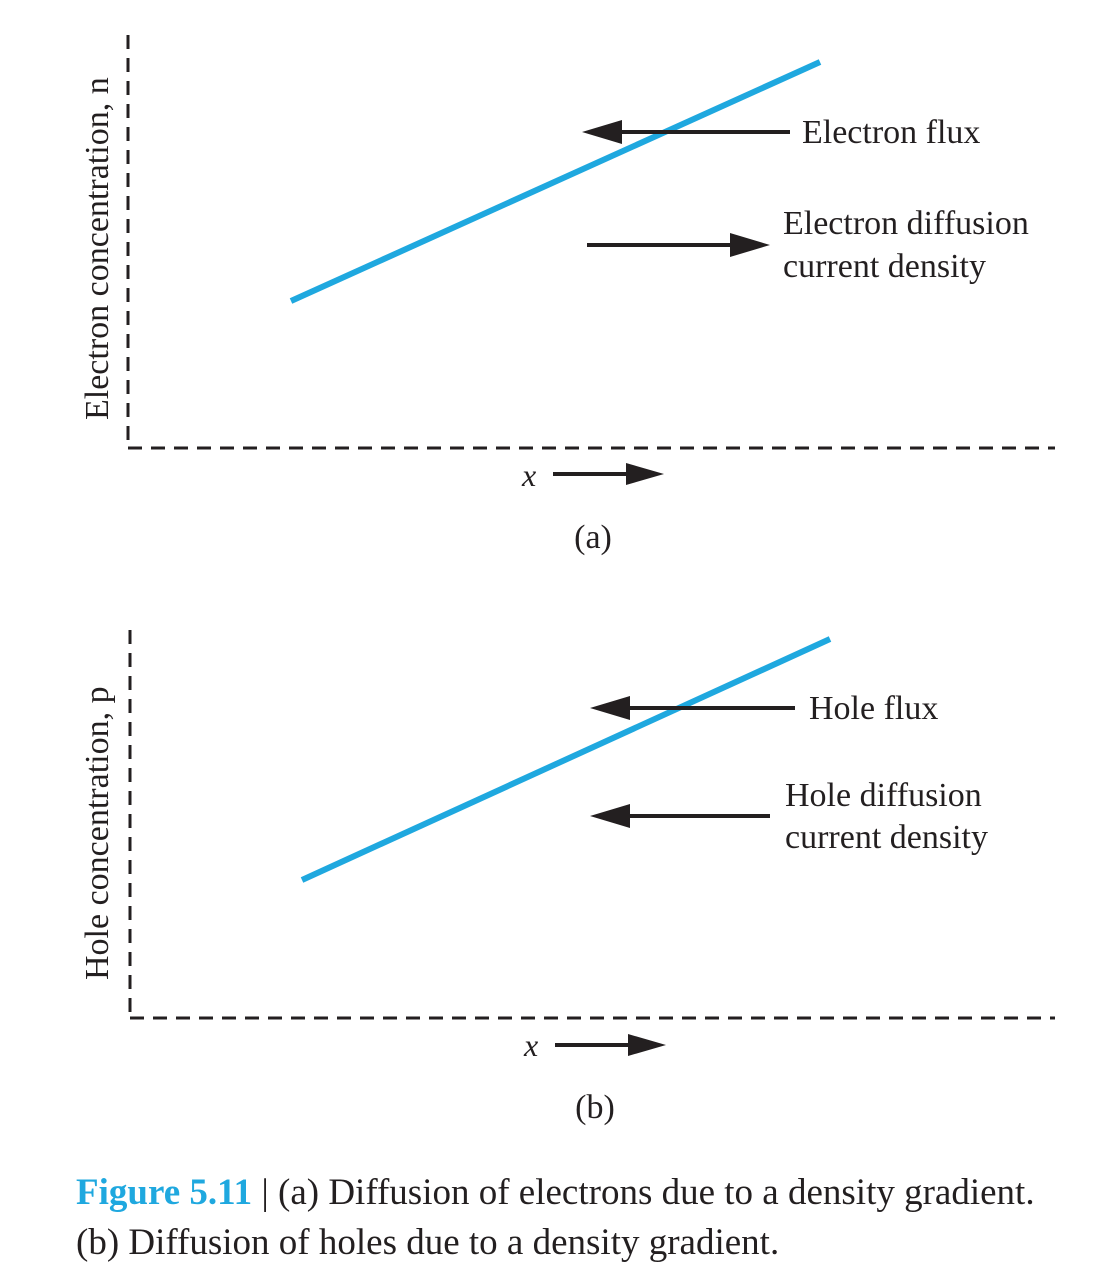 The image size is (1103, 1274). What do you see at coordinates (647, 1045) in the screenshot?
I see `x-arrowhead-b` at bounding box center [647, 1045].